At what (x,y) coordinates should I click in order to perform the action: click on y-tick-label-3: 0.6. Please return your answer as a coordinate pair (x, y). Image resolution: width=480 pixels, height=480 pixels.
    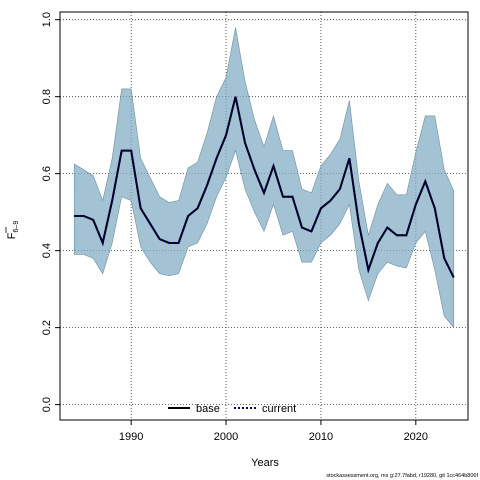
    Looking at the image, I should click on (47, 173).